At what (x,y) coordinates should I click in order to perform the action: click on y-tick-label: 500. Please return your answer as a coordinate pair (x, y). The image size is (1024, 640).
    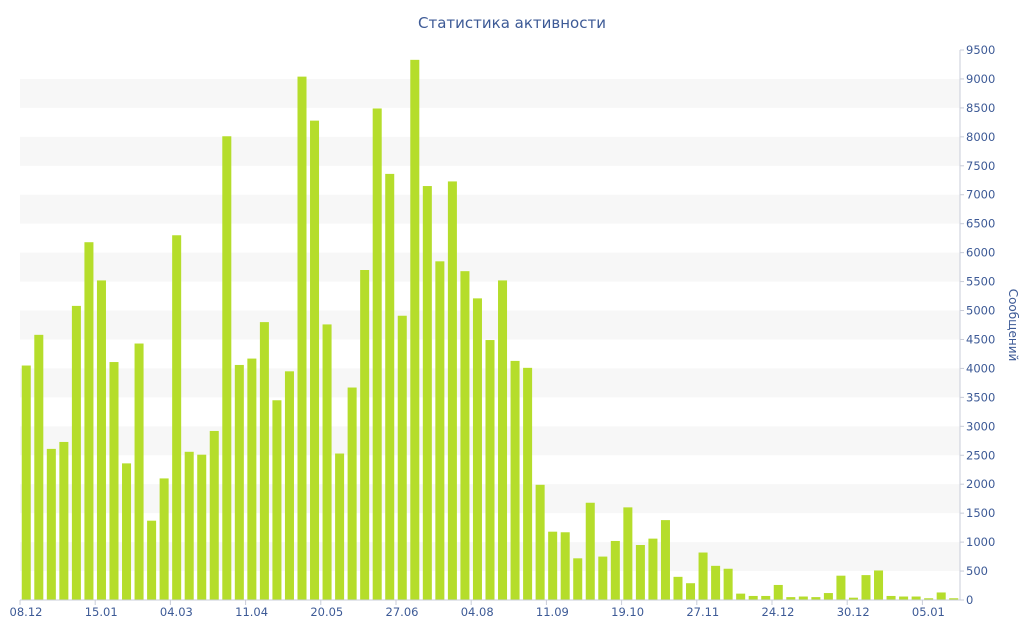
    Looking at the image, I should click on (977, 571).